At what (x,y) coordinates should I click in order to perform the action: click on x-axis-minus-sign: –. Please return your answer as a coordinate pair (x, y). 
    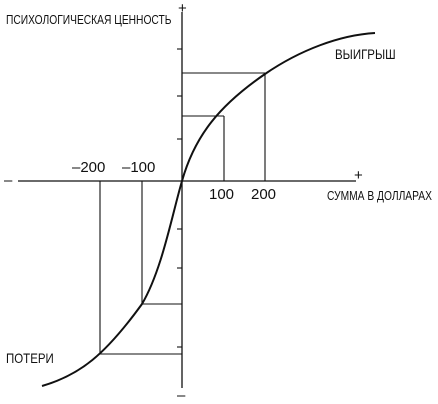
    Looking at the image, I should click on (8, 180).